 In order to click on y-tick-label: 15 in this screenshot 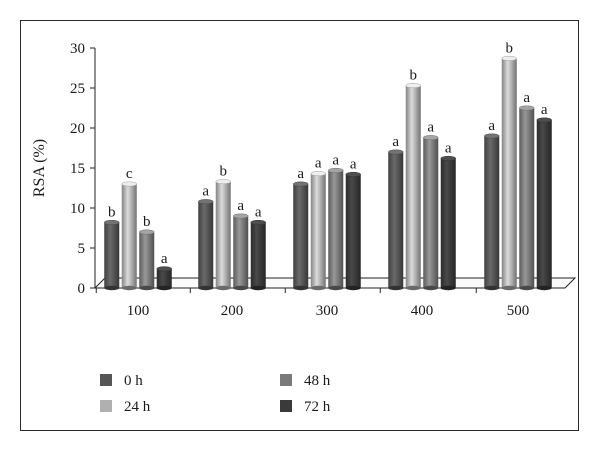, I will do `click(77, 169)`.